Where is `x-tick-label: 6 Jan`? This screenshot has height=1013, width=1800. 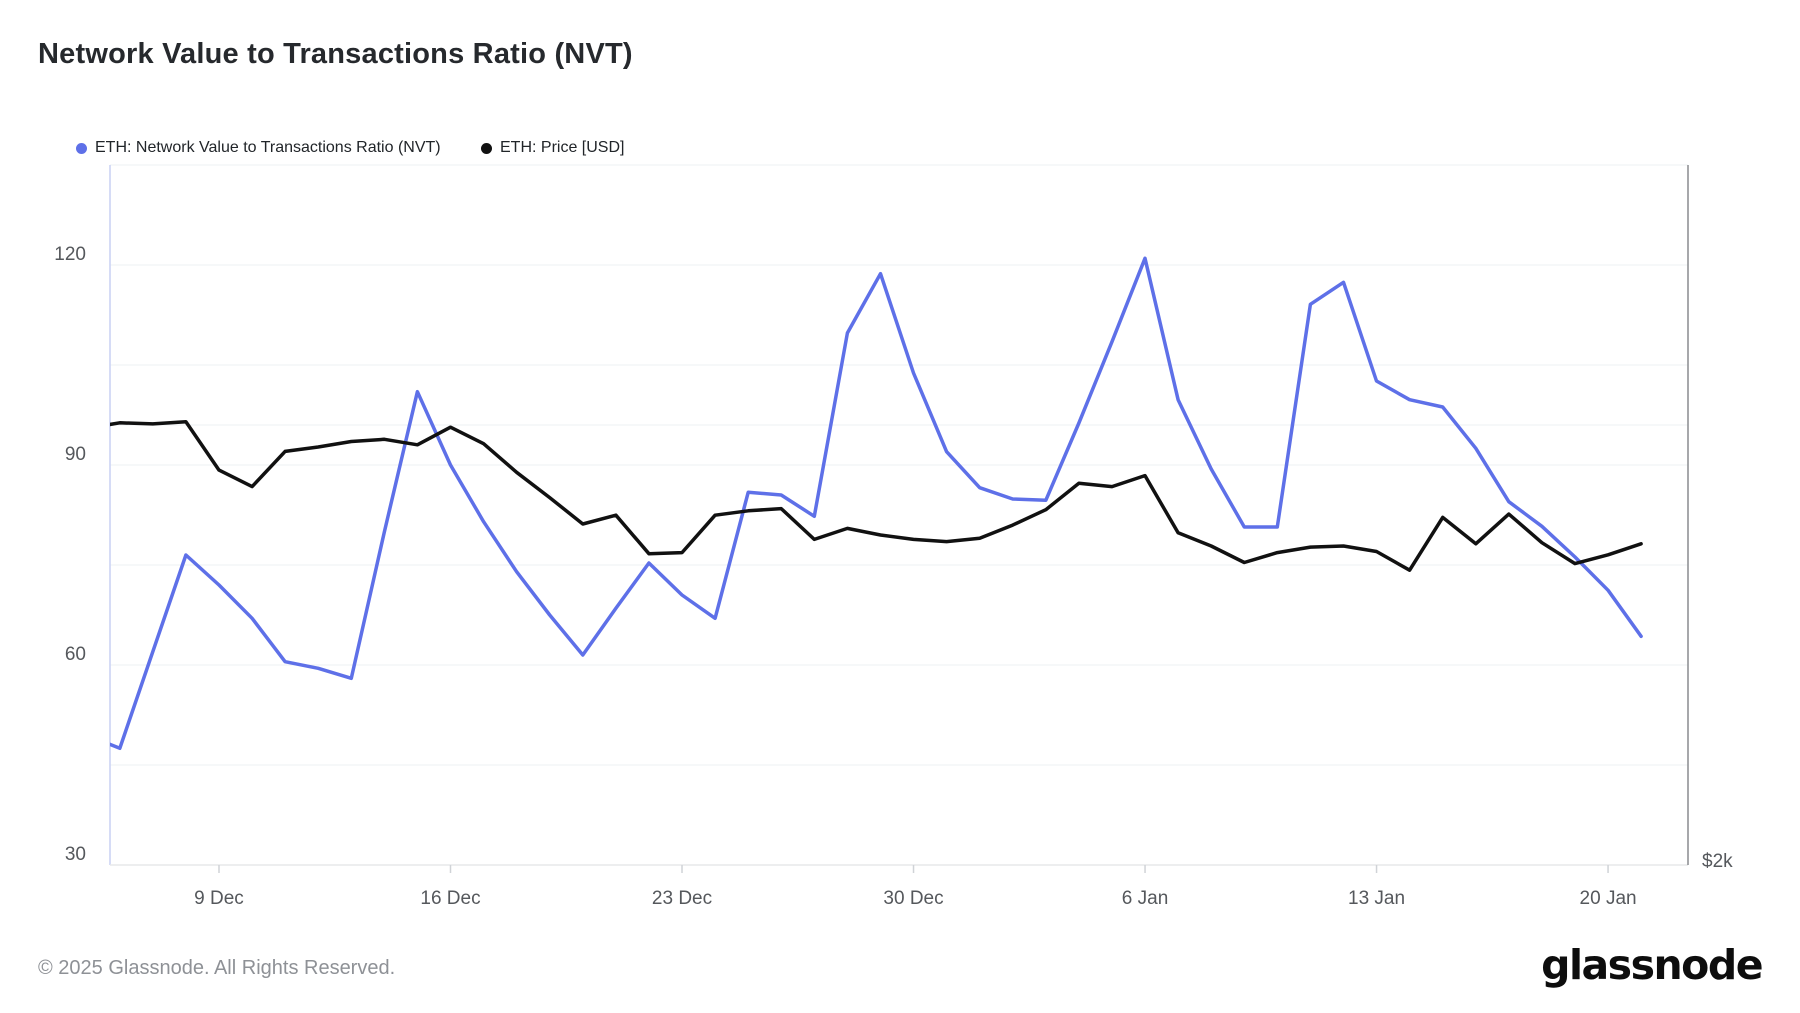
x-tick-label: 6 Jan is located at coordinates (1145, 898).